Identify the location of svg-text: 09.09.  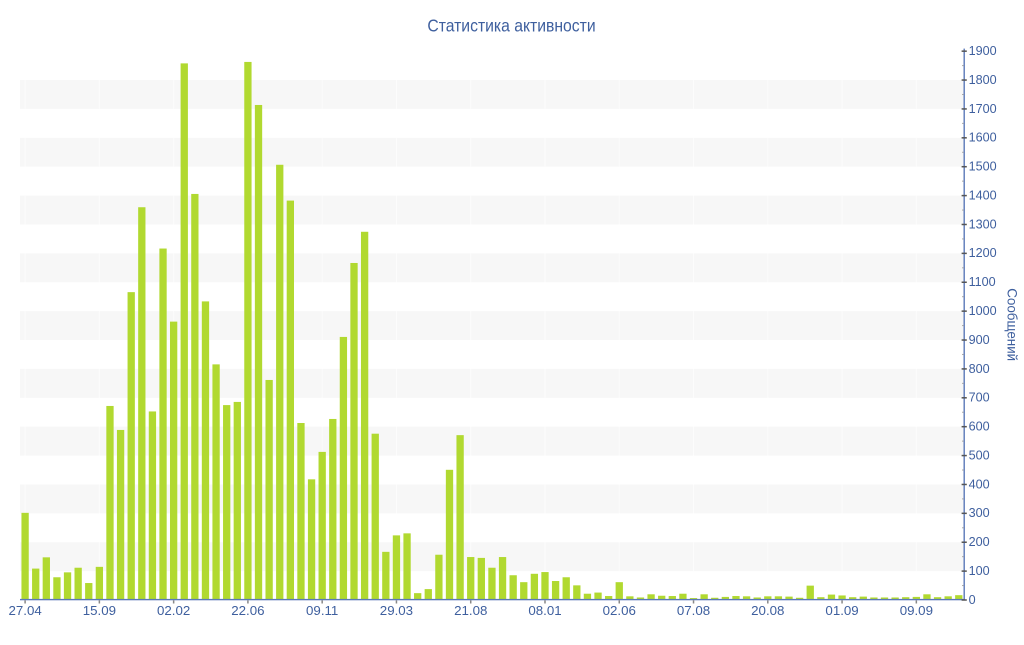
(916, 610).